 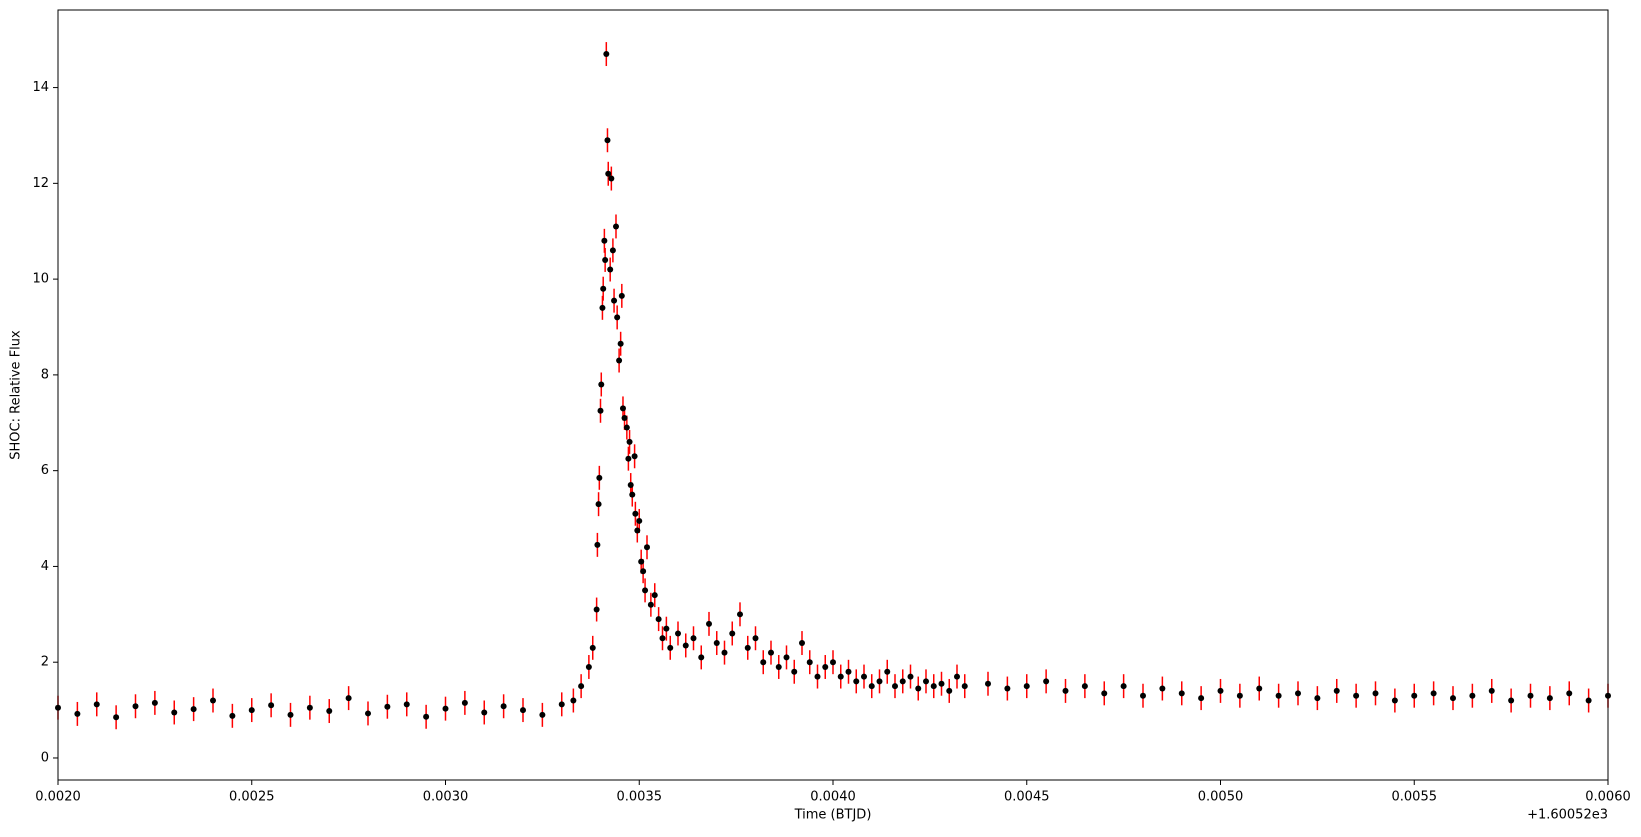 I want to click on y-tick-label: 8, so click(x=45, y=374).